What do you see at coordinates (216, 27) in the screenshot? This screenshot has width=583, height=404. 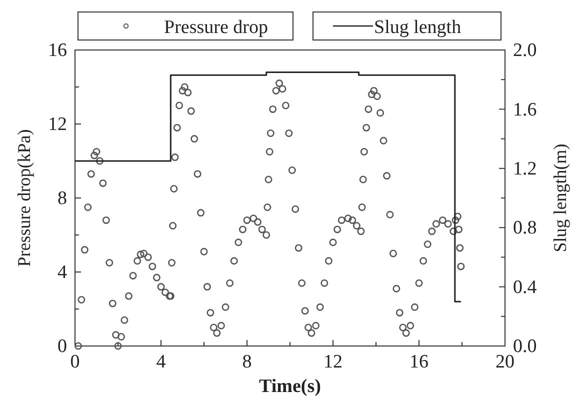 I see `legend-label: Pressure drop` at bounding box center [216, 27].